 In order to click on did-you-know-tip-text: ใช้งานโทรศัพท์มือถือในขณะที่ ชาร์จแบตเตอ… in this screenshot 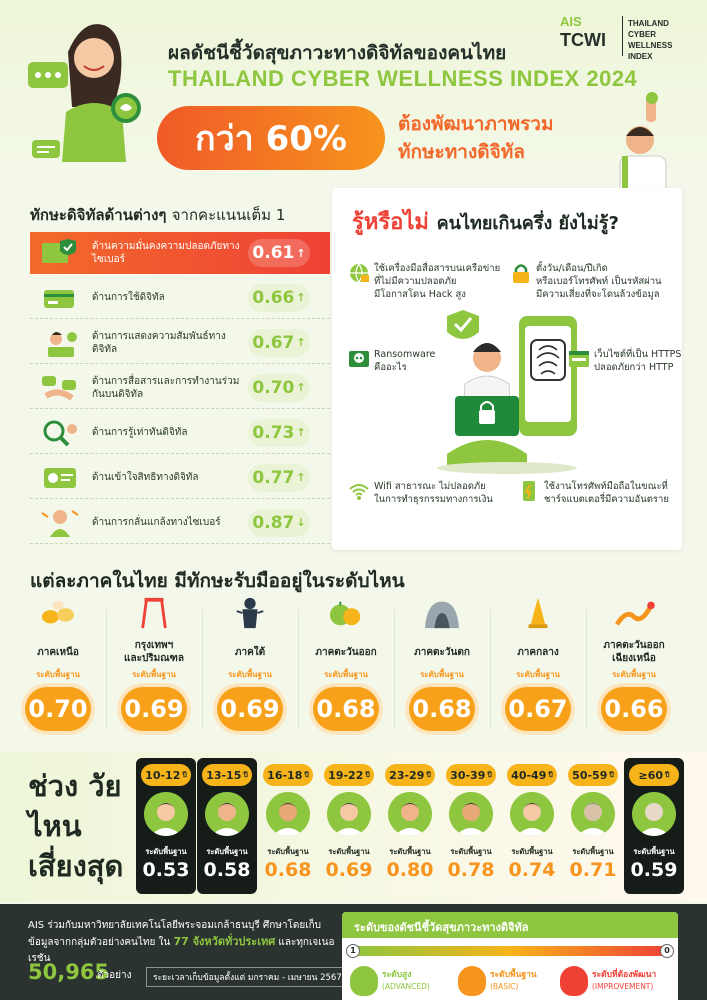, I will do `click(606, 493)`.